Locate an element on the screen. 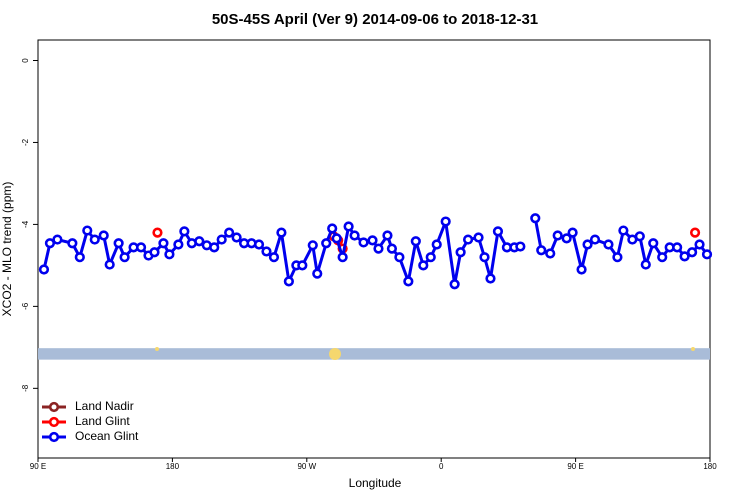 The image size is (750, 500). y-axis-label: XCO2 - MLO trend (ppm) is located at coordinates (7, 249).